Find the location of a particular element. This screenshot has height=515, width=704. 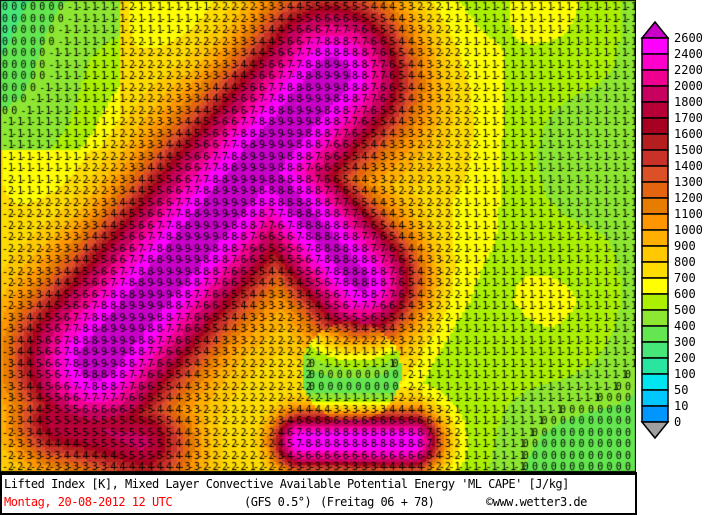

legend-label: 0 is located at coordinates (678, 422).